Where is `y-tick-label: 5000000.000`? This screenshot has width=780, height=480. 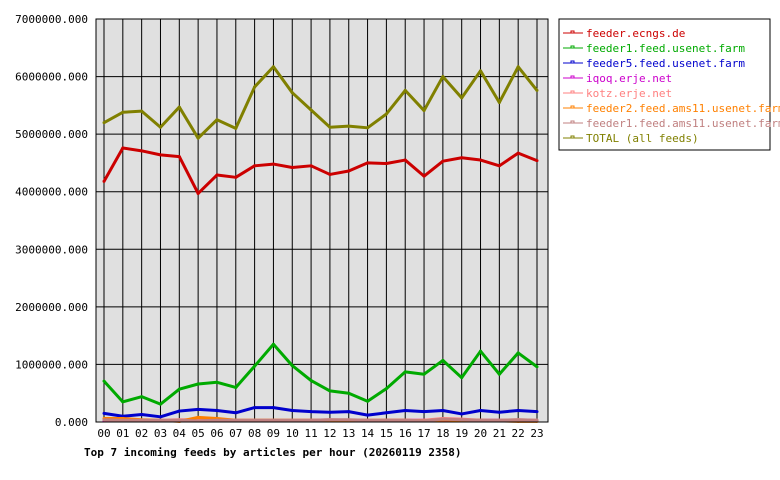 y-tick-label: 5000000.000 is located at coordinates (51, 134).